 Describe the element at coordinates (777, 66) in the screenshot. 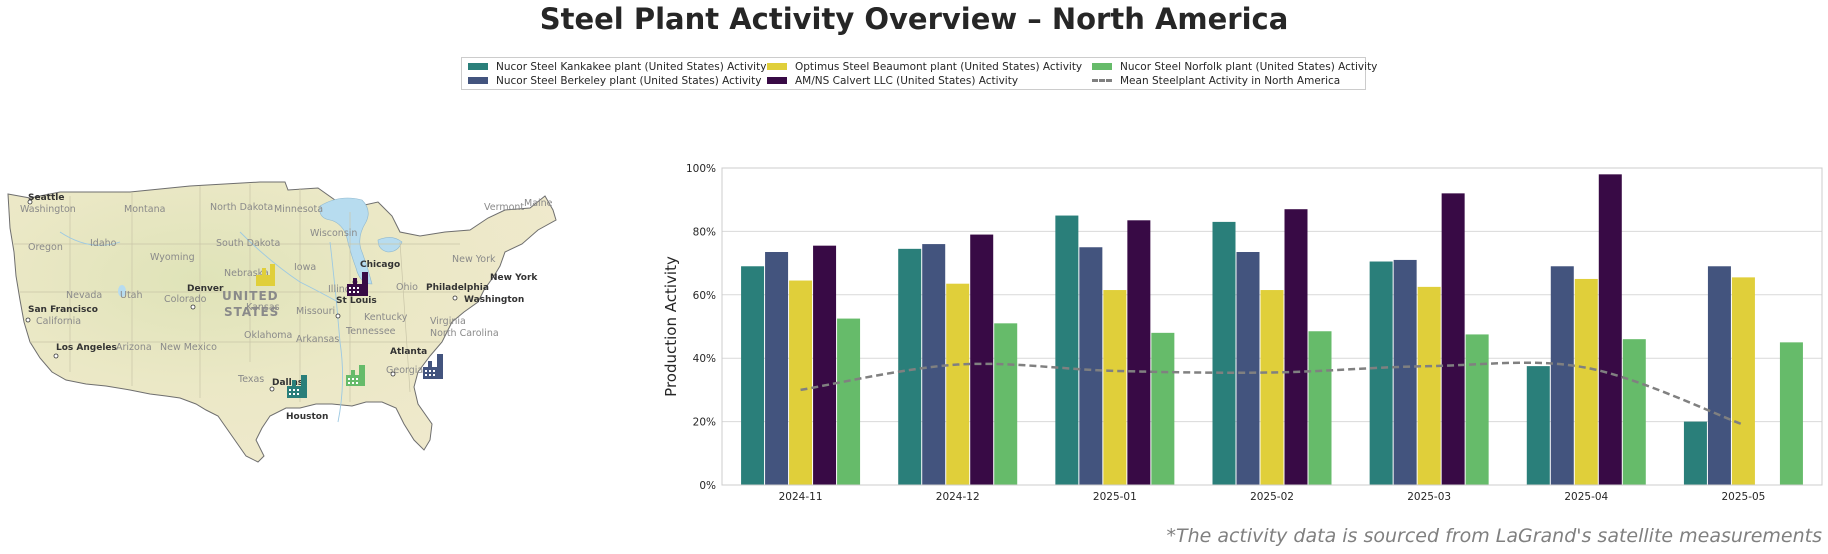

I see `legend-swatch-beaumont` at that location.